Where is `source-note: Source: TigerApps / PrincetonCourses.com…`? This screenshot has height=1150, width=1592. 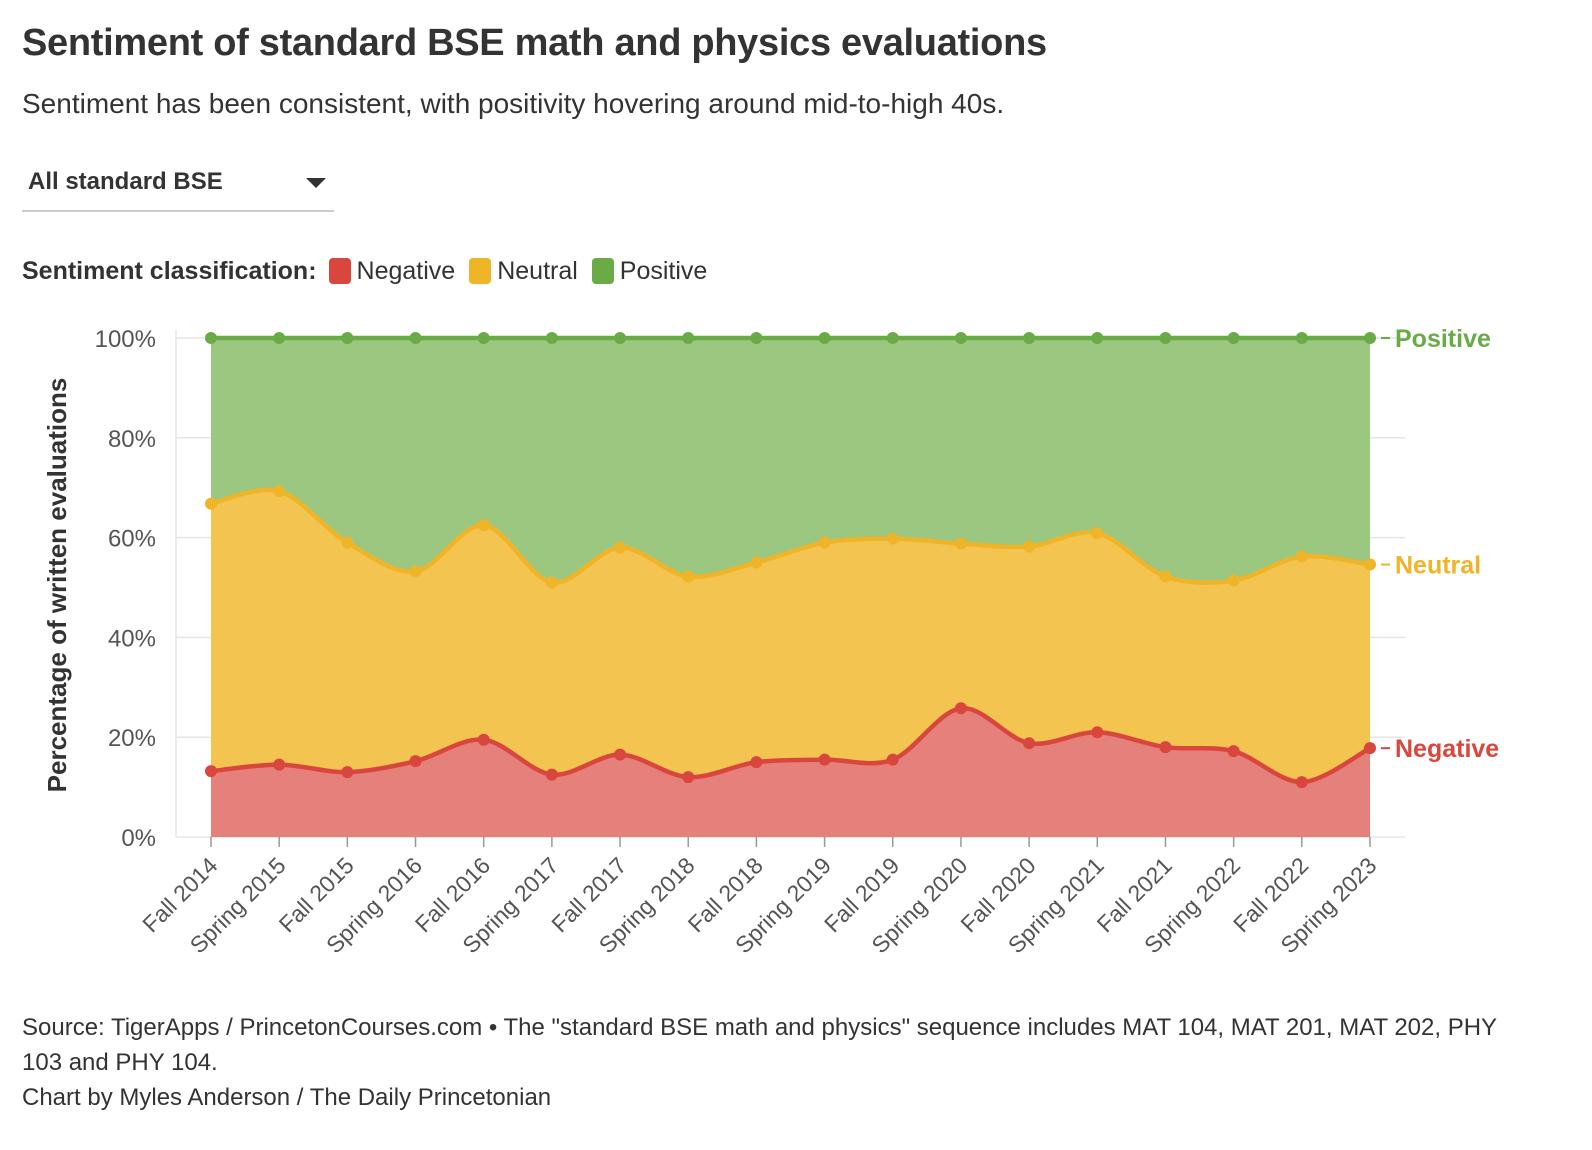
source-note: Source: TigerApps / PrincetonCourses.com… is located at coordinates (759, 1045).